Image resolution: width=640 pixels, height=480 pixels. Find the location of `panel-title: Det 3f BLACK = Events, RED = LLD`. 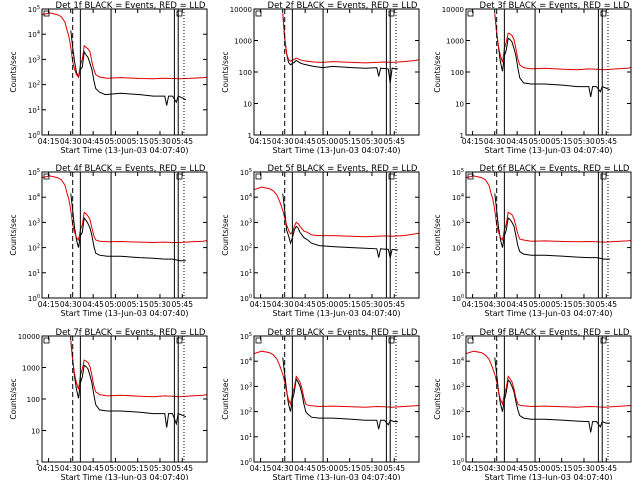

panel-title: Det 3f BLACK = Events, RED = LLD is located at coordinates (555, 6).